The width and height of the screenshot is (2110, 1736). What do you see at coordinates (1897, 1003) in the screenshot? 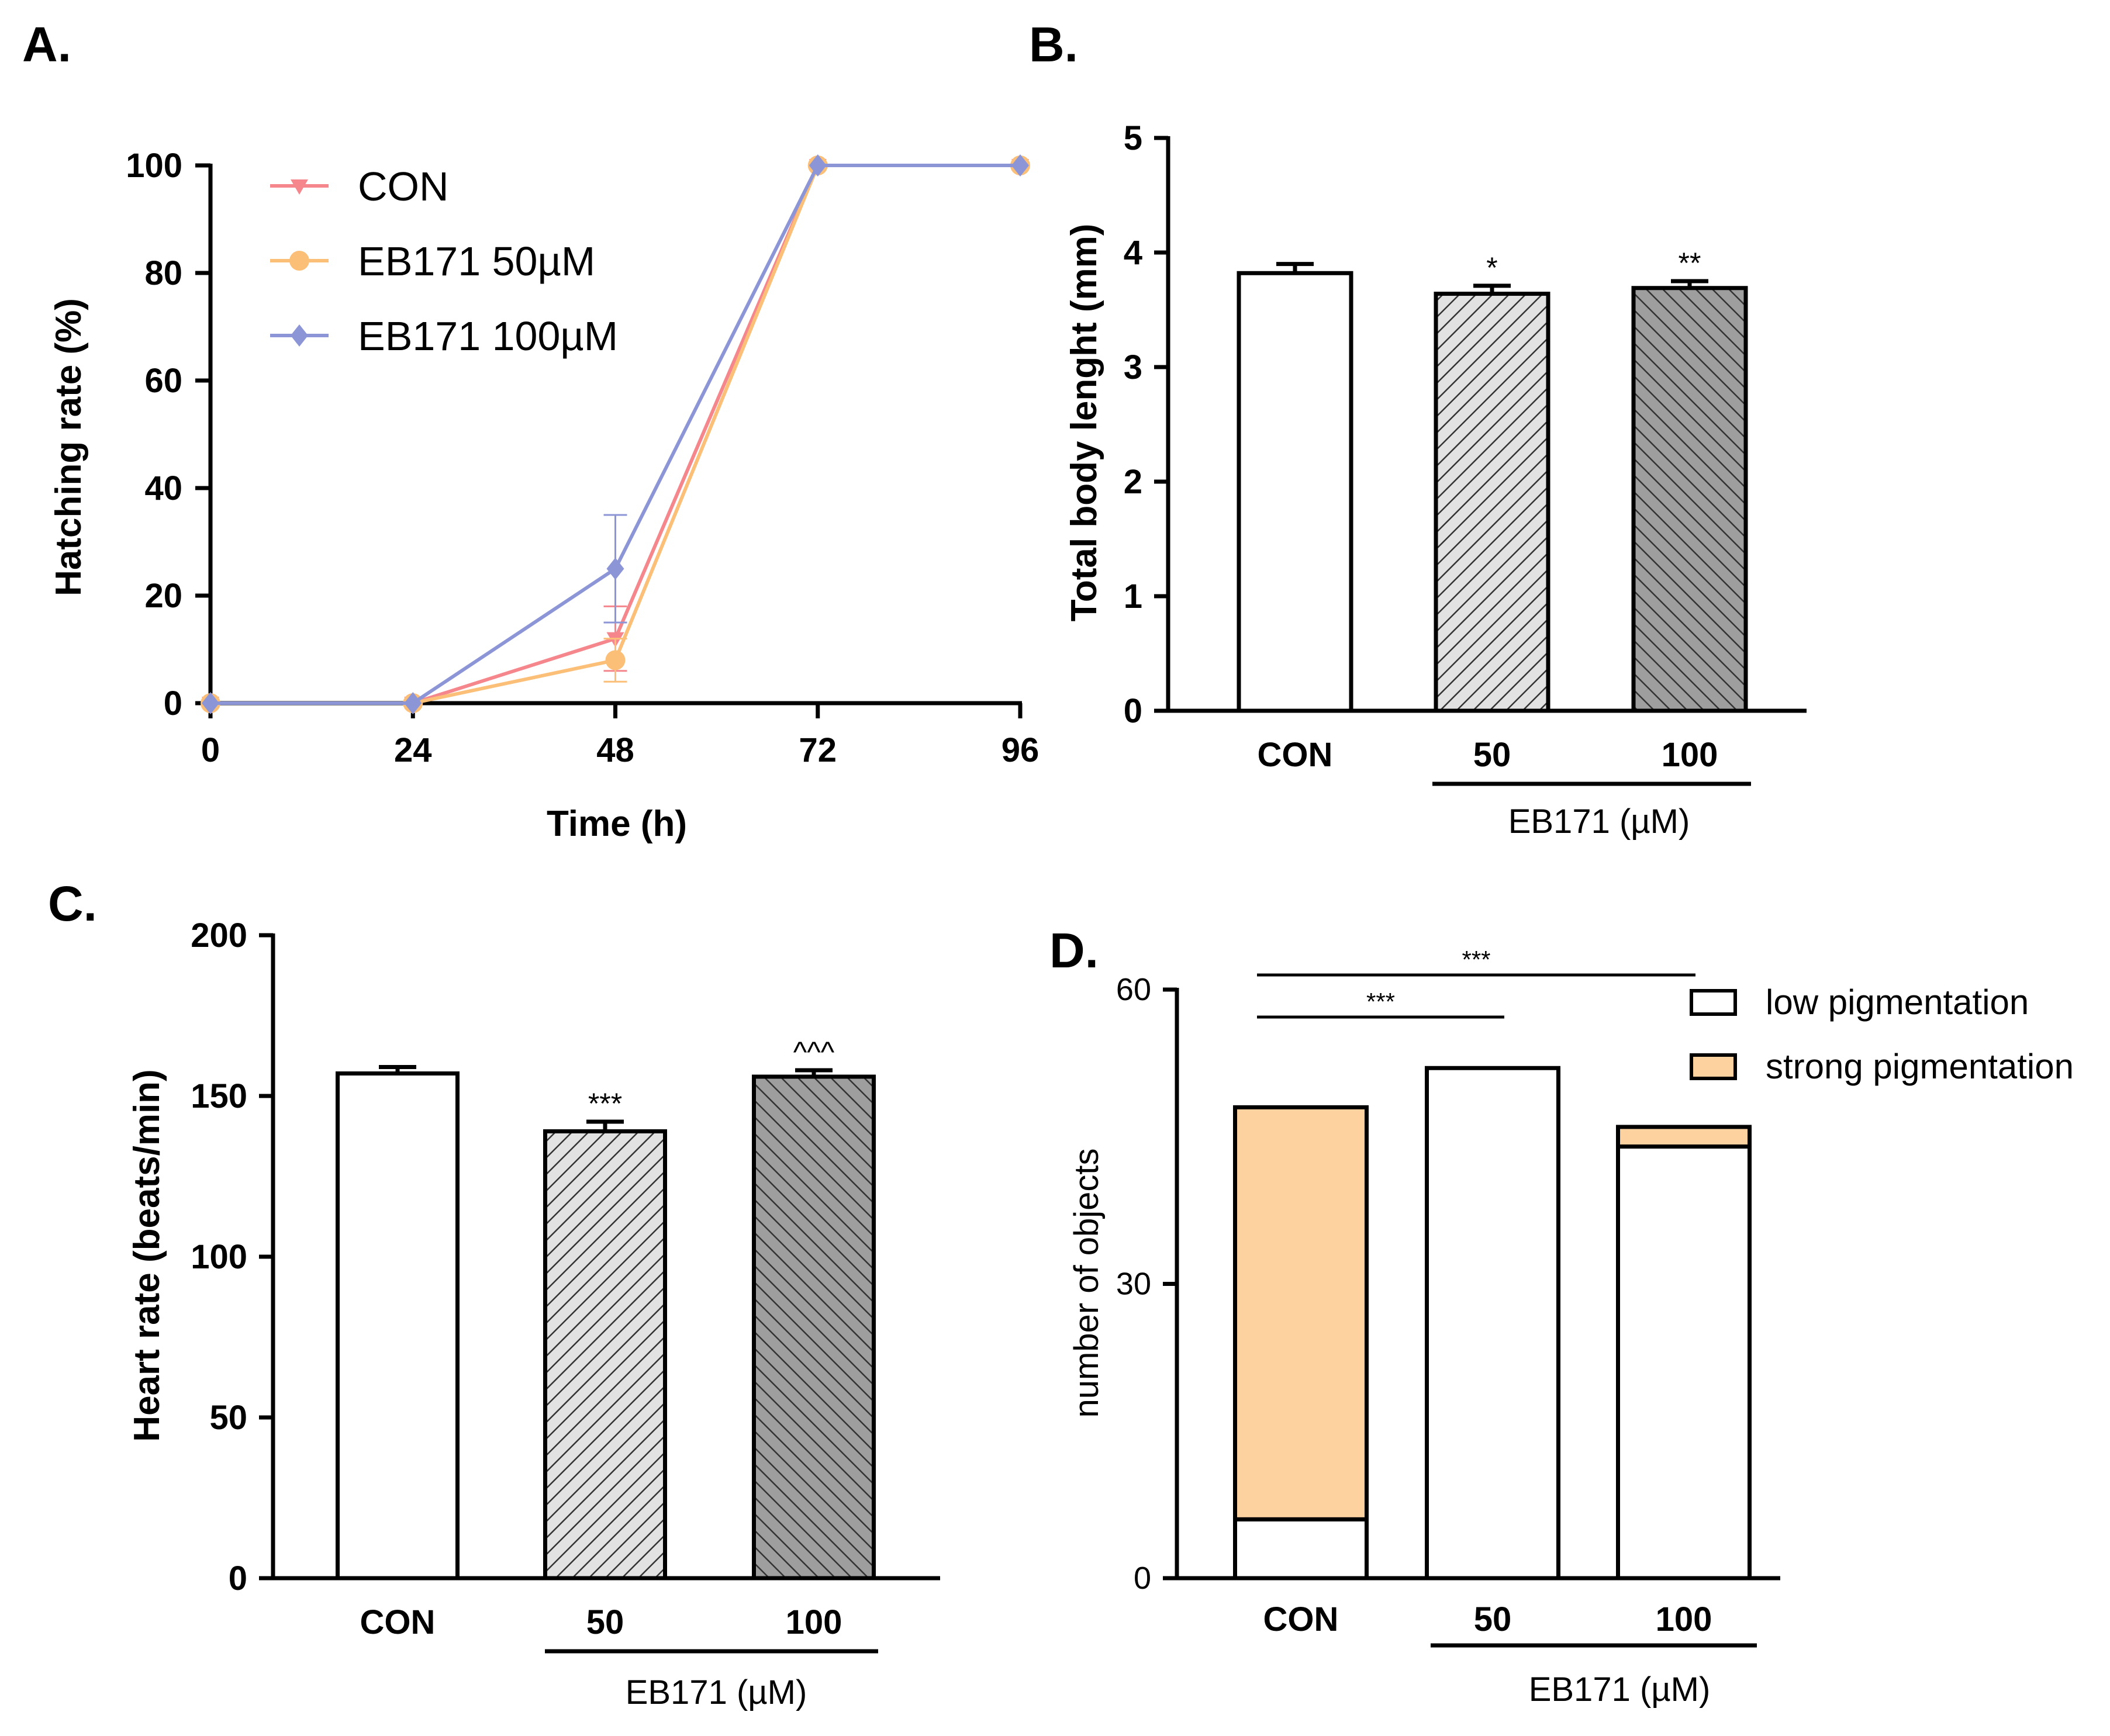
I see `panel-d-legend-label: low pigmentation` at bounding box center [1897, 1003].